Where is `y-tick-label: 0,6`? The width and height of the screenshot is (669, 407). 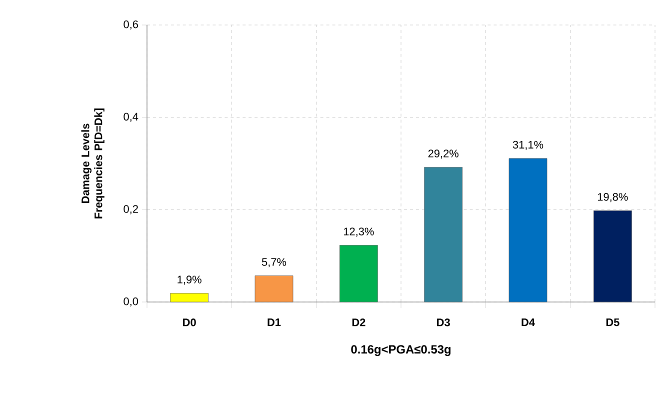 y-tick-label: 0,6 is located at coordinates (131, 25).